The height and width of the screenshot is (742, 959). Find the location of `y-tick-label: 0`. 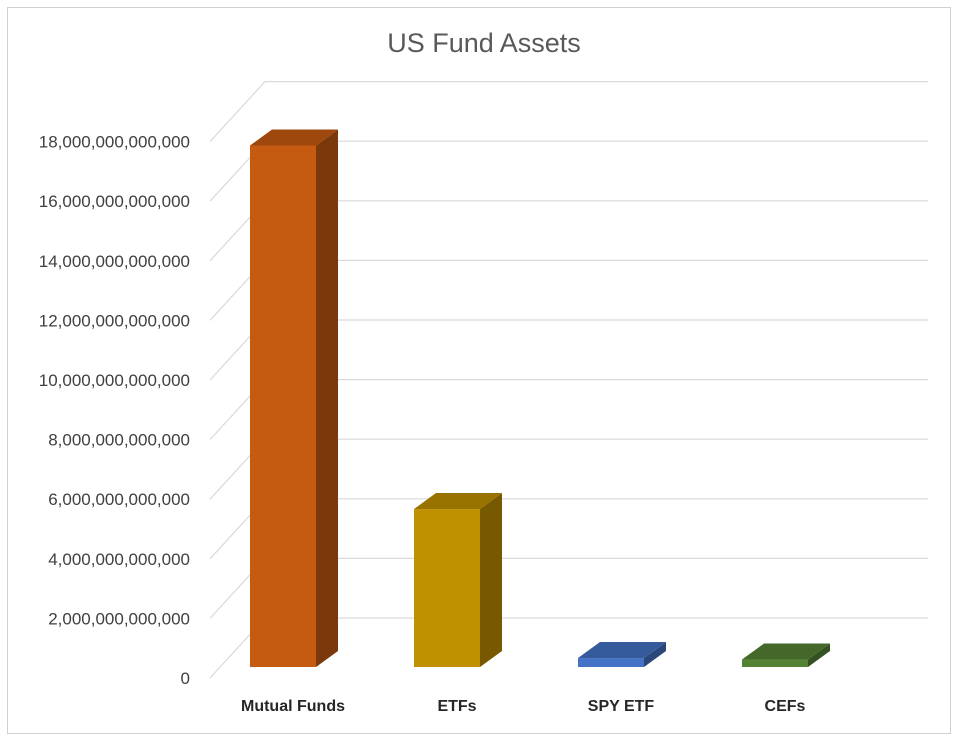

y-tick-label: 0 is located at coordinates (185, 678).